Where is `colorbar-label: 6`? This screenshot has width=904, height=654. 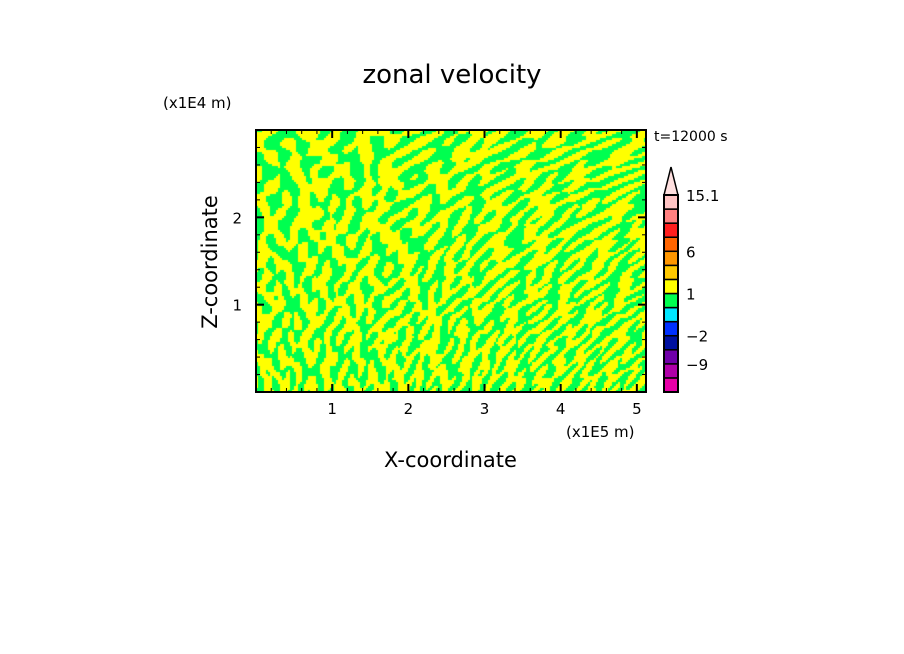
colorbar-label: 6 is located at coordinates (691, 252).